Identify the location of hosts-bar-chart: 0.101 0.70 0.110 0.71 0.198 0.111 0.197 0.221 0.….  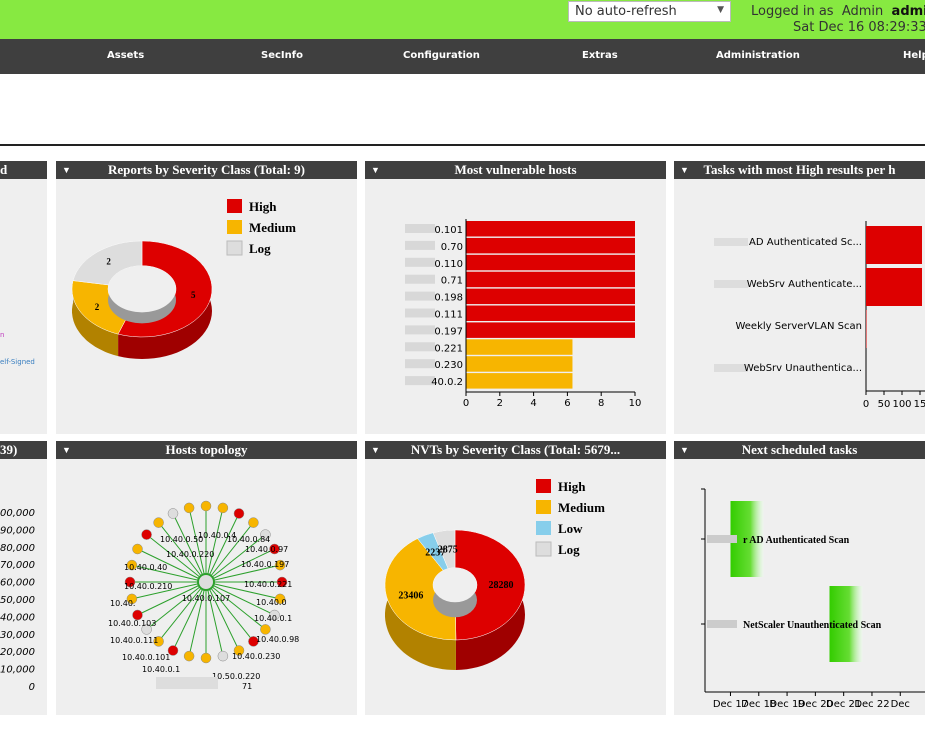
(523, 314).